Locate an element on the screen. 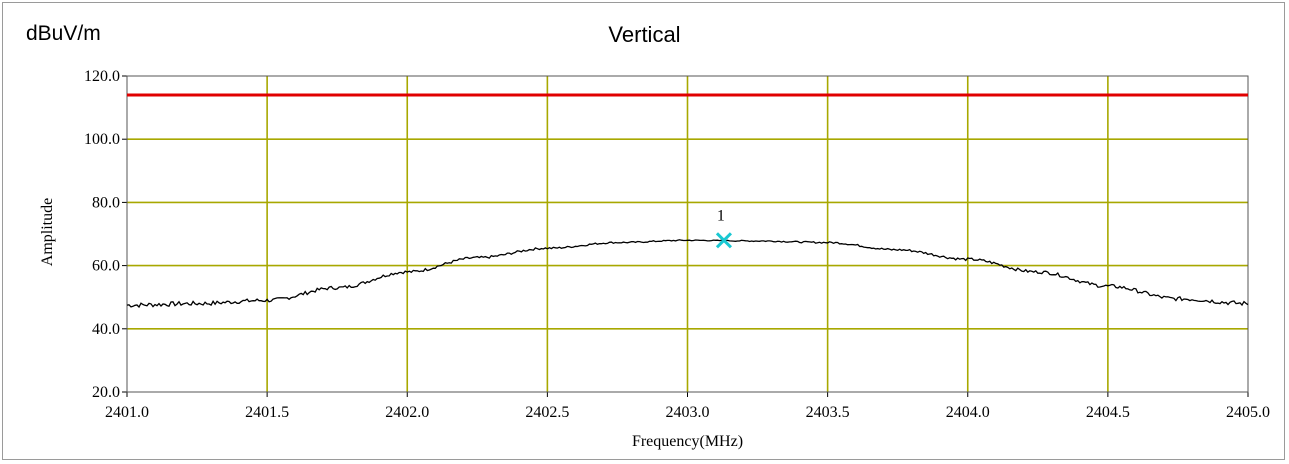 This screenshot has width=1289, height=464. x-tick-label: 2402.0 is located at coordinates (407, 412).